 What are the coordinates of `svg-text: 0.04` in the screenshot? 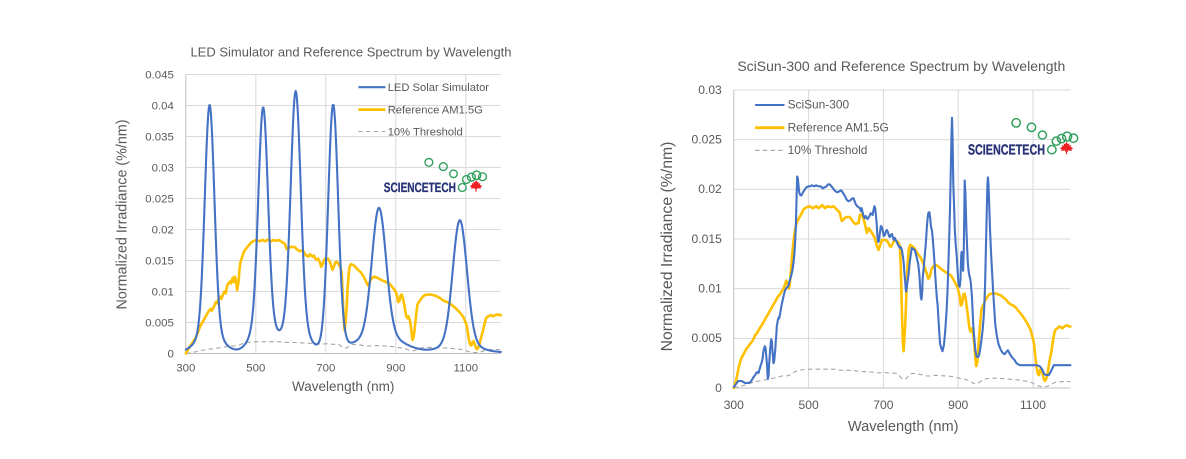 It's located at (163, 106).